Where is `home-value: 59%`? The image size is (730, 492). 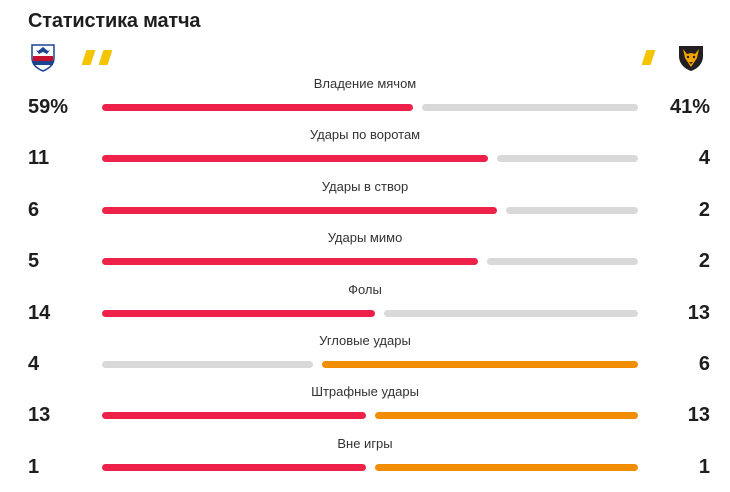 home-value: 59% is located at coordinates (48, 107).